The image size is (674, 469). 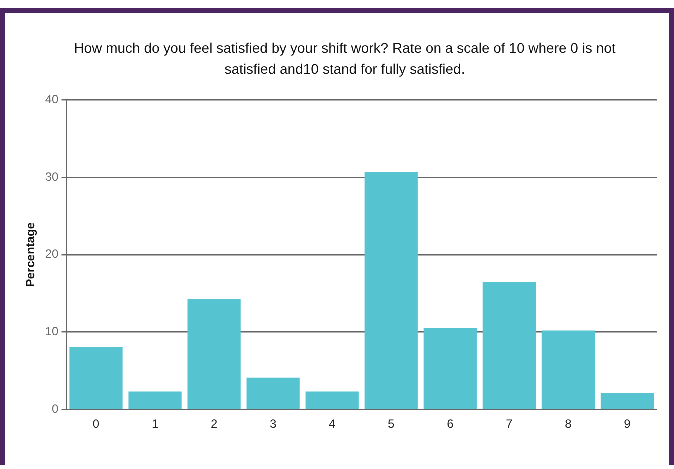 I want to click on x-tick-label: 6, so click(x=450, y=424).